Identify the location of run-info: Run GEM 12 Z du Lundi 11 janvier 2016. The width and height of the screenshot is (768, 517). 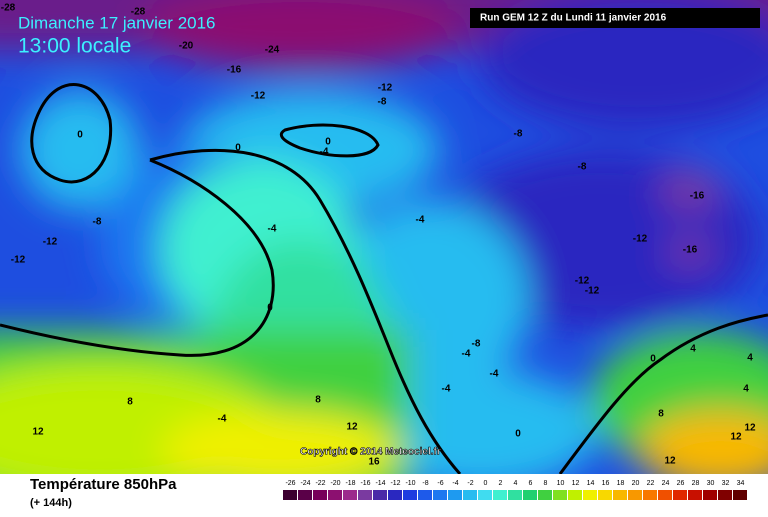
(573, 18).